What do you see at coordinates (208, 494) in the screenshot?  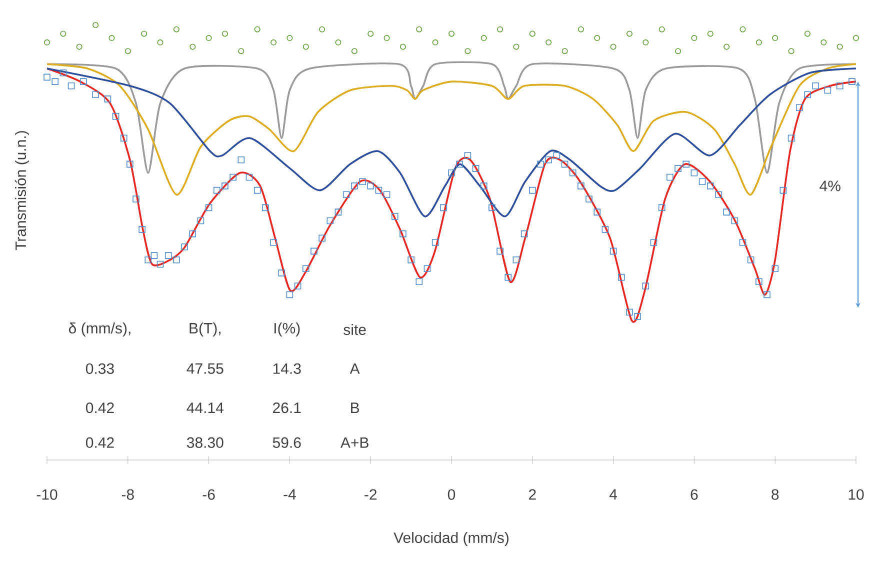 I see `x-tick-label: -6` at bounding box center [208, 494].